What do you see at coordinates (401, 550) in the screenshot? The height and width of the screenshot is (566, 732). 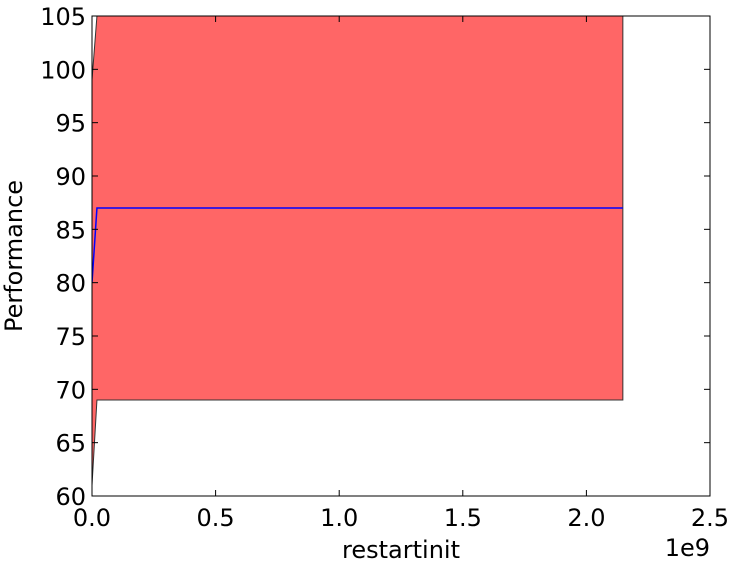 I see `x-axis-label: restartinit` at bounding box center [401, 550].